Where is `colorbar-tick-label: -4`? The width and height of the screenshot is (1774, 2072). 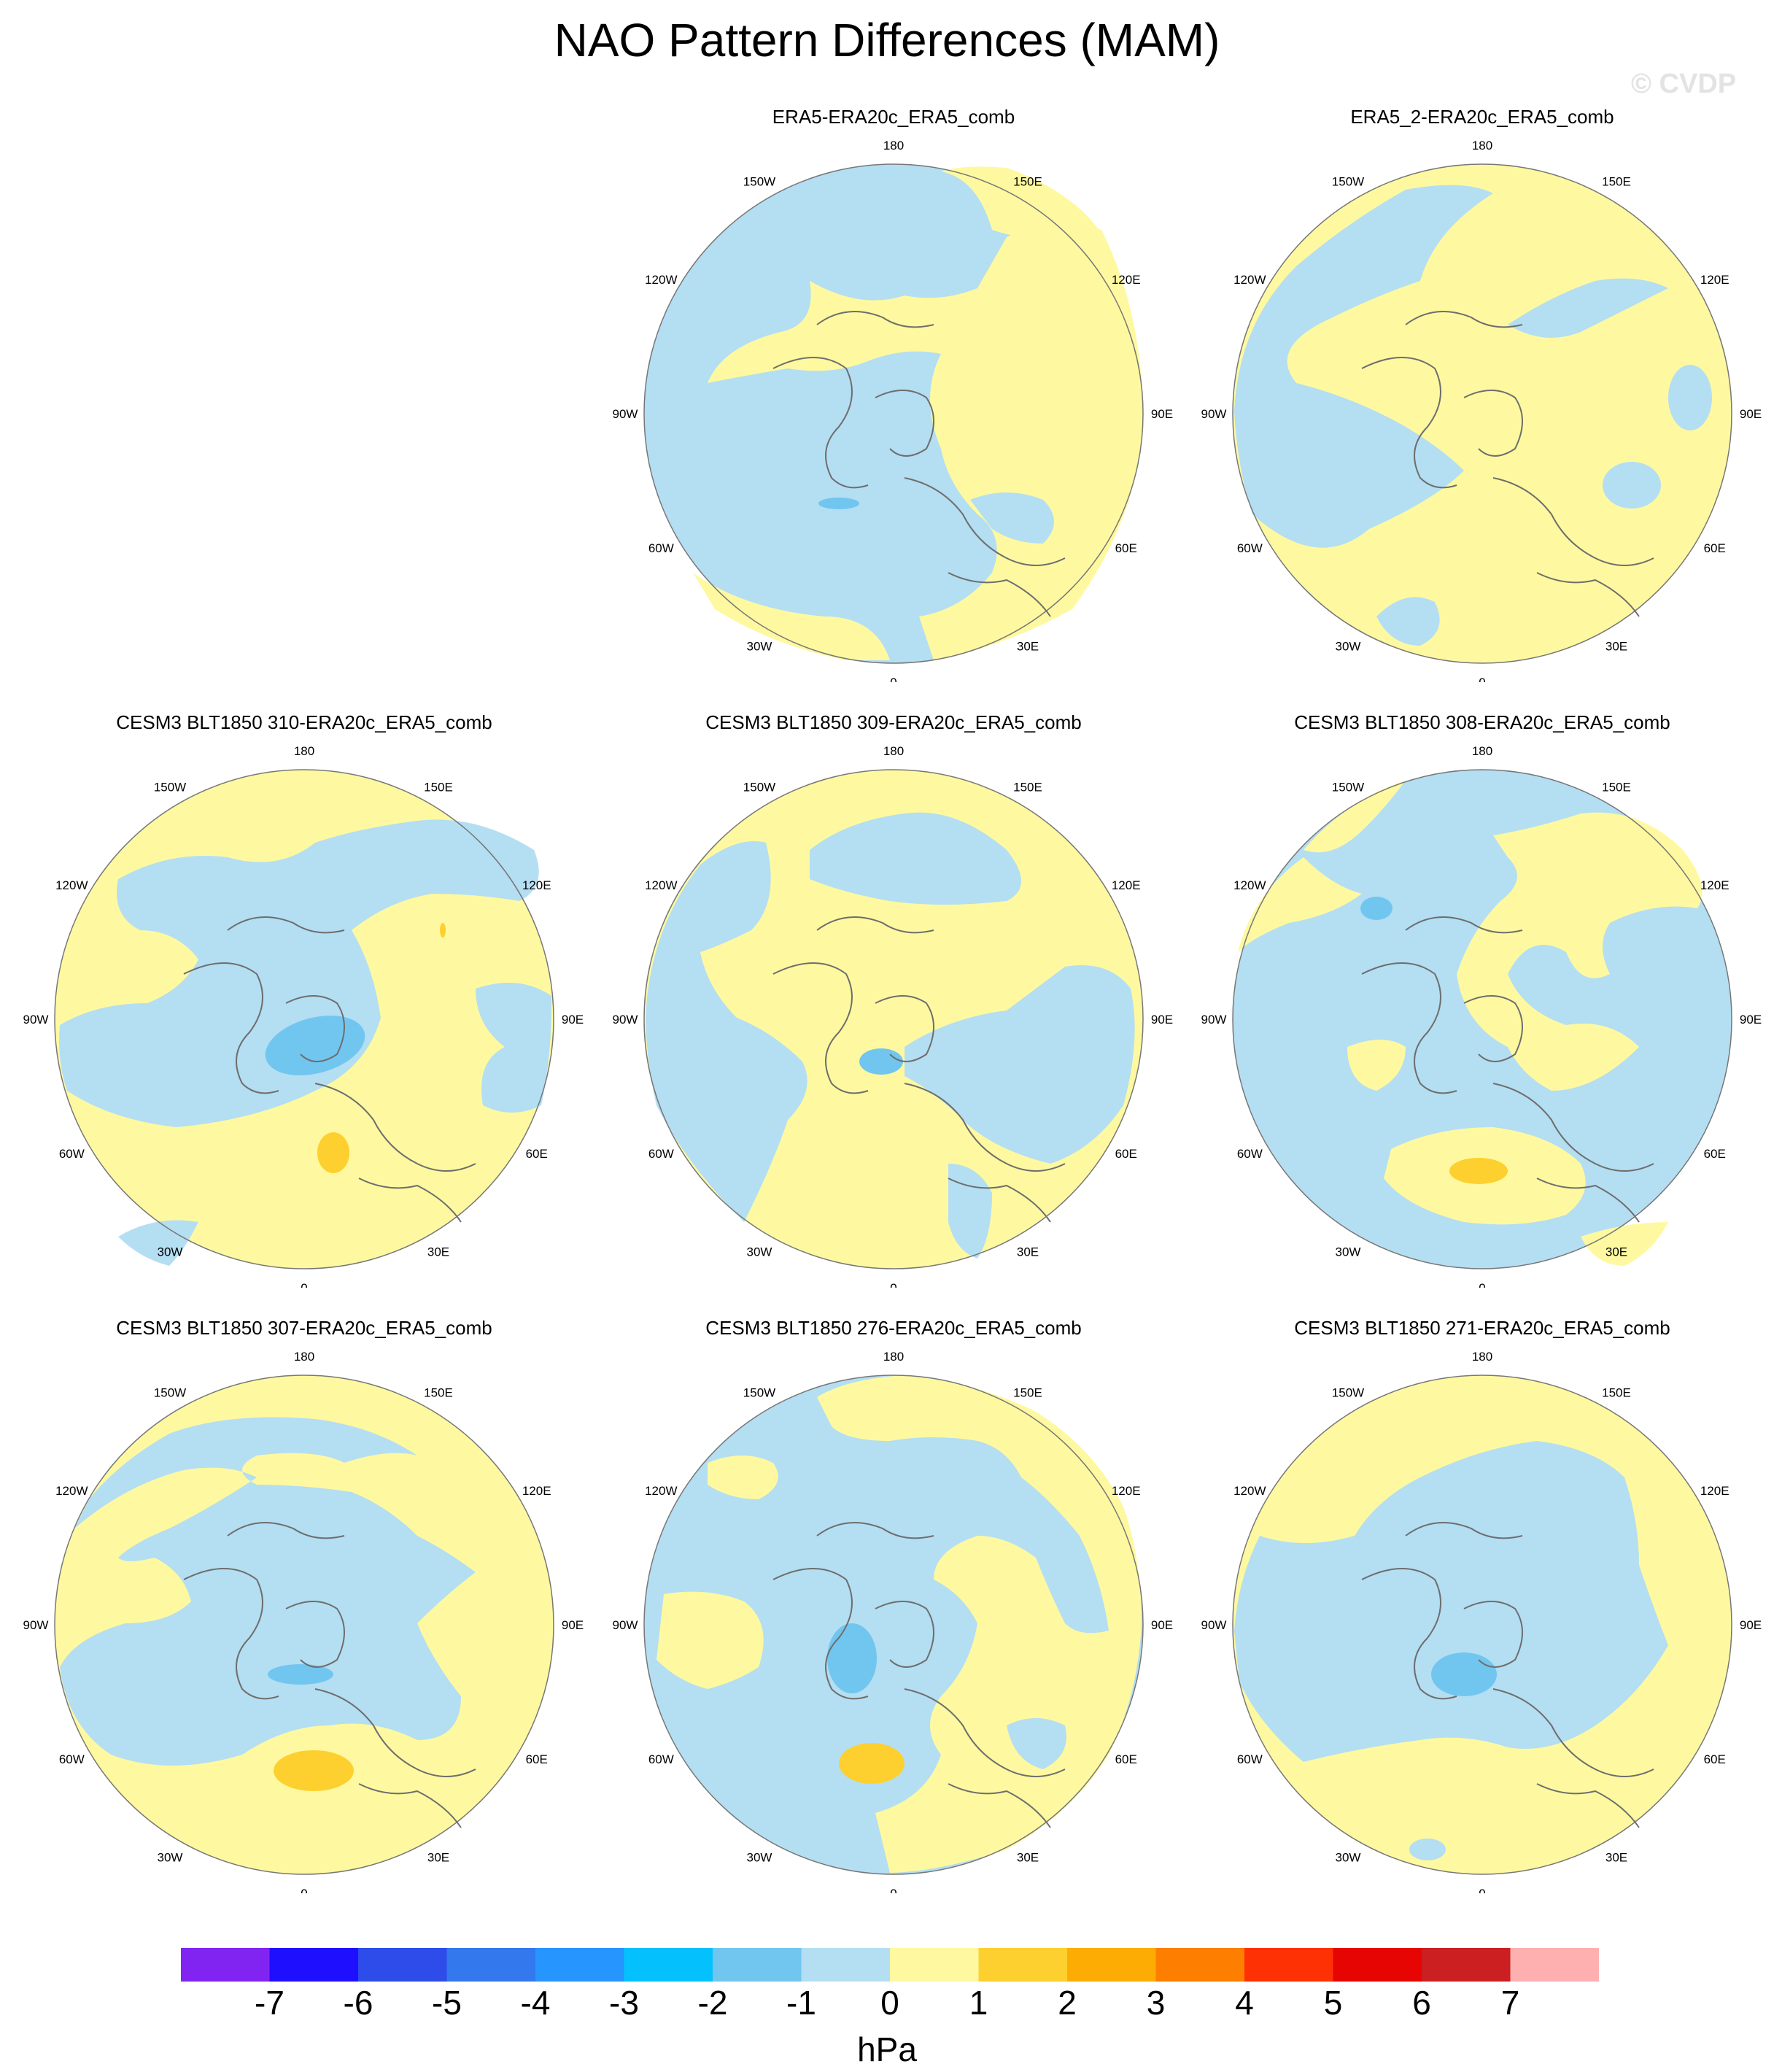
colorbar-tick-label: -4 is located at coordinates (535, 2003).